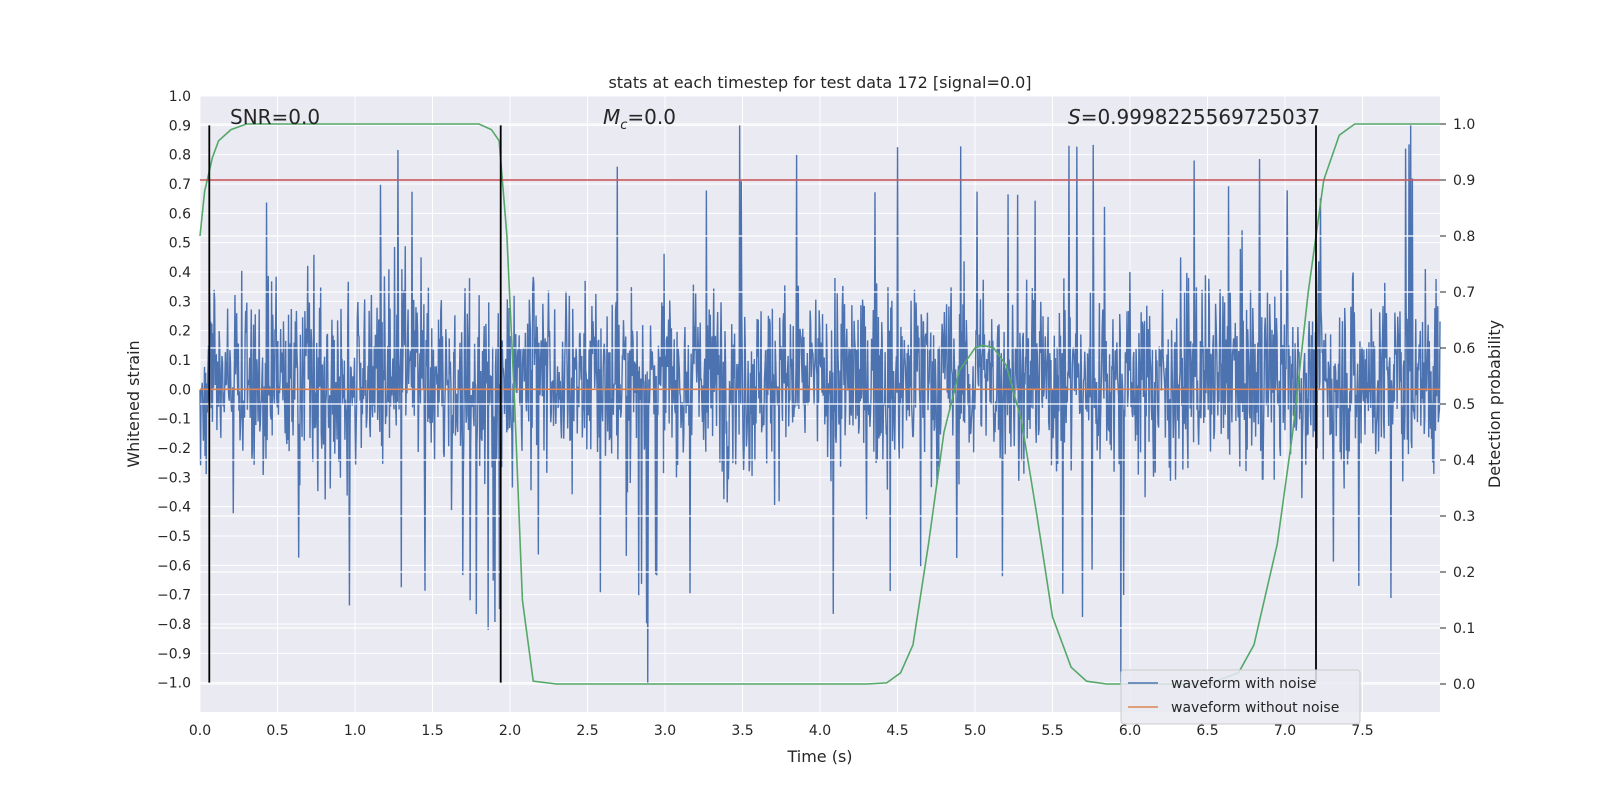 This screenshot has width=1600, height=800. What do you see at coordinates (174, 420) in the screenshot?
I see `y-tick-label: −0.1` at bounding box center [174, 420].